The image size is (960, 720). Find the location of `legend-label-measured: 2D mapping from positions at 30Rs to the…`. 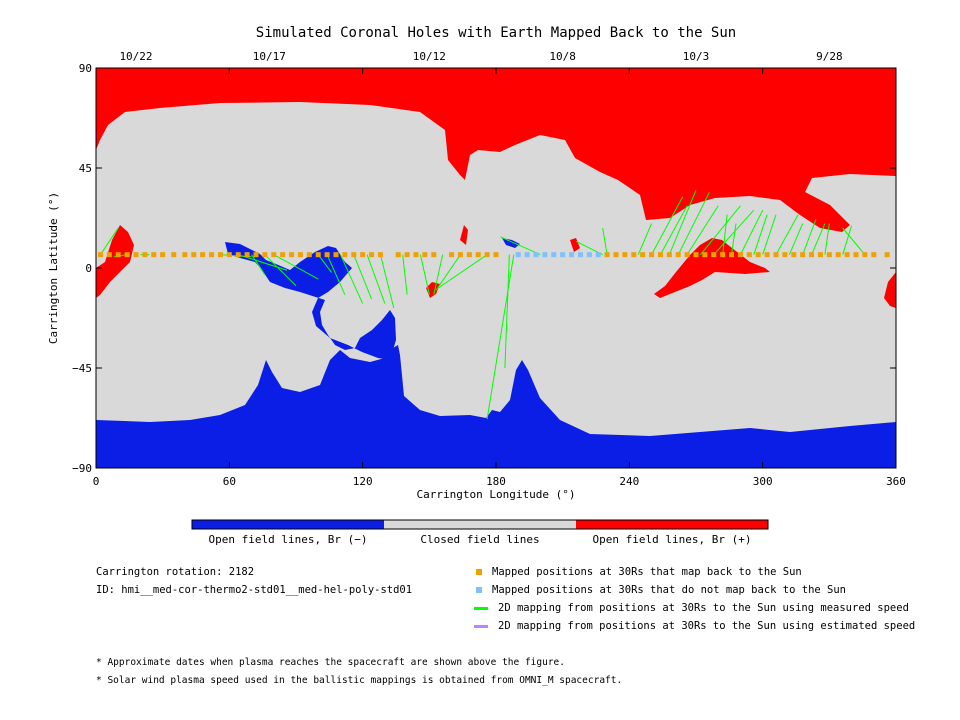

legend-label-measured: 2D mapping from positions at 30Rs to the… is located at coordinates (703, 608).